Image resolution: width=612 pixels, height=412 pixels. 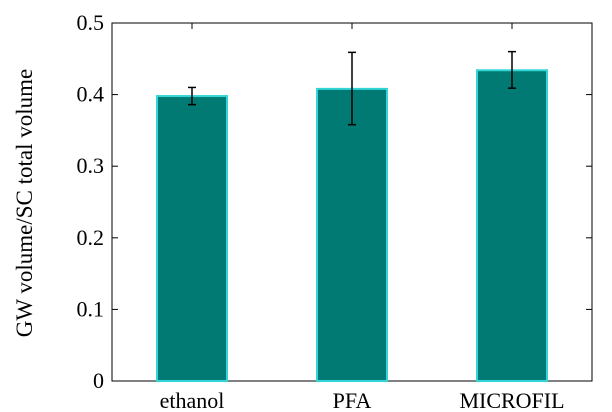 I want to click on error-bars, so click(x=352, y=88).